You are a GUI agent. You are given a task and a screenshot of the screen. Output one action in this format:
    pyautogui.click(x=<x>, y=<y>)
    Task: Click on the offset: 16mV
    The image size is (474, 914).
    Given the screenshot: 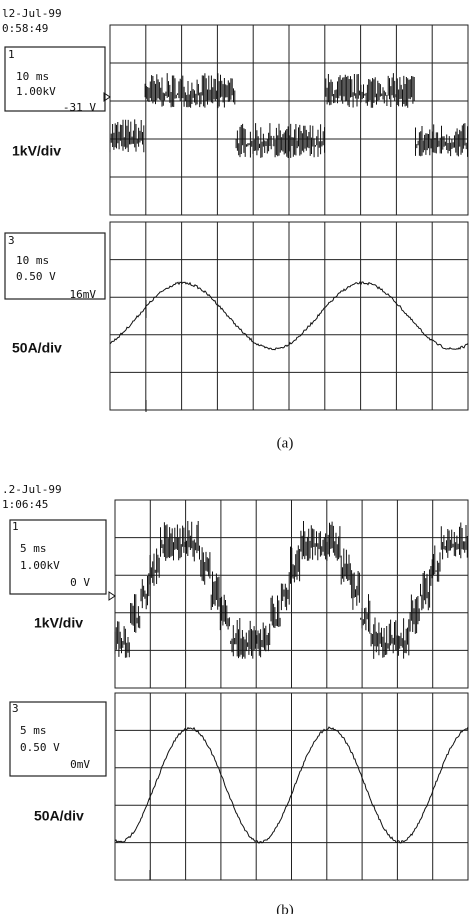 What is the action you would take?
    pyautogui.click(x=83, y=294)
    